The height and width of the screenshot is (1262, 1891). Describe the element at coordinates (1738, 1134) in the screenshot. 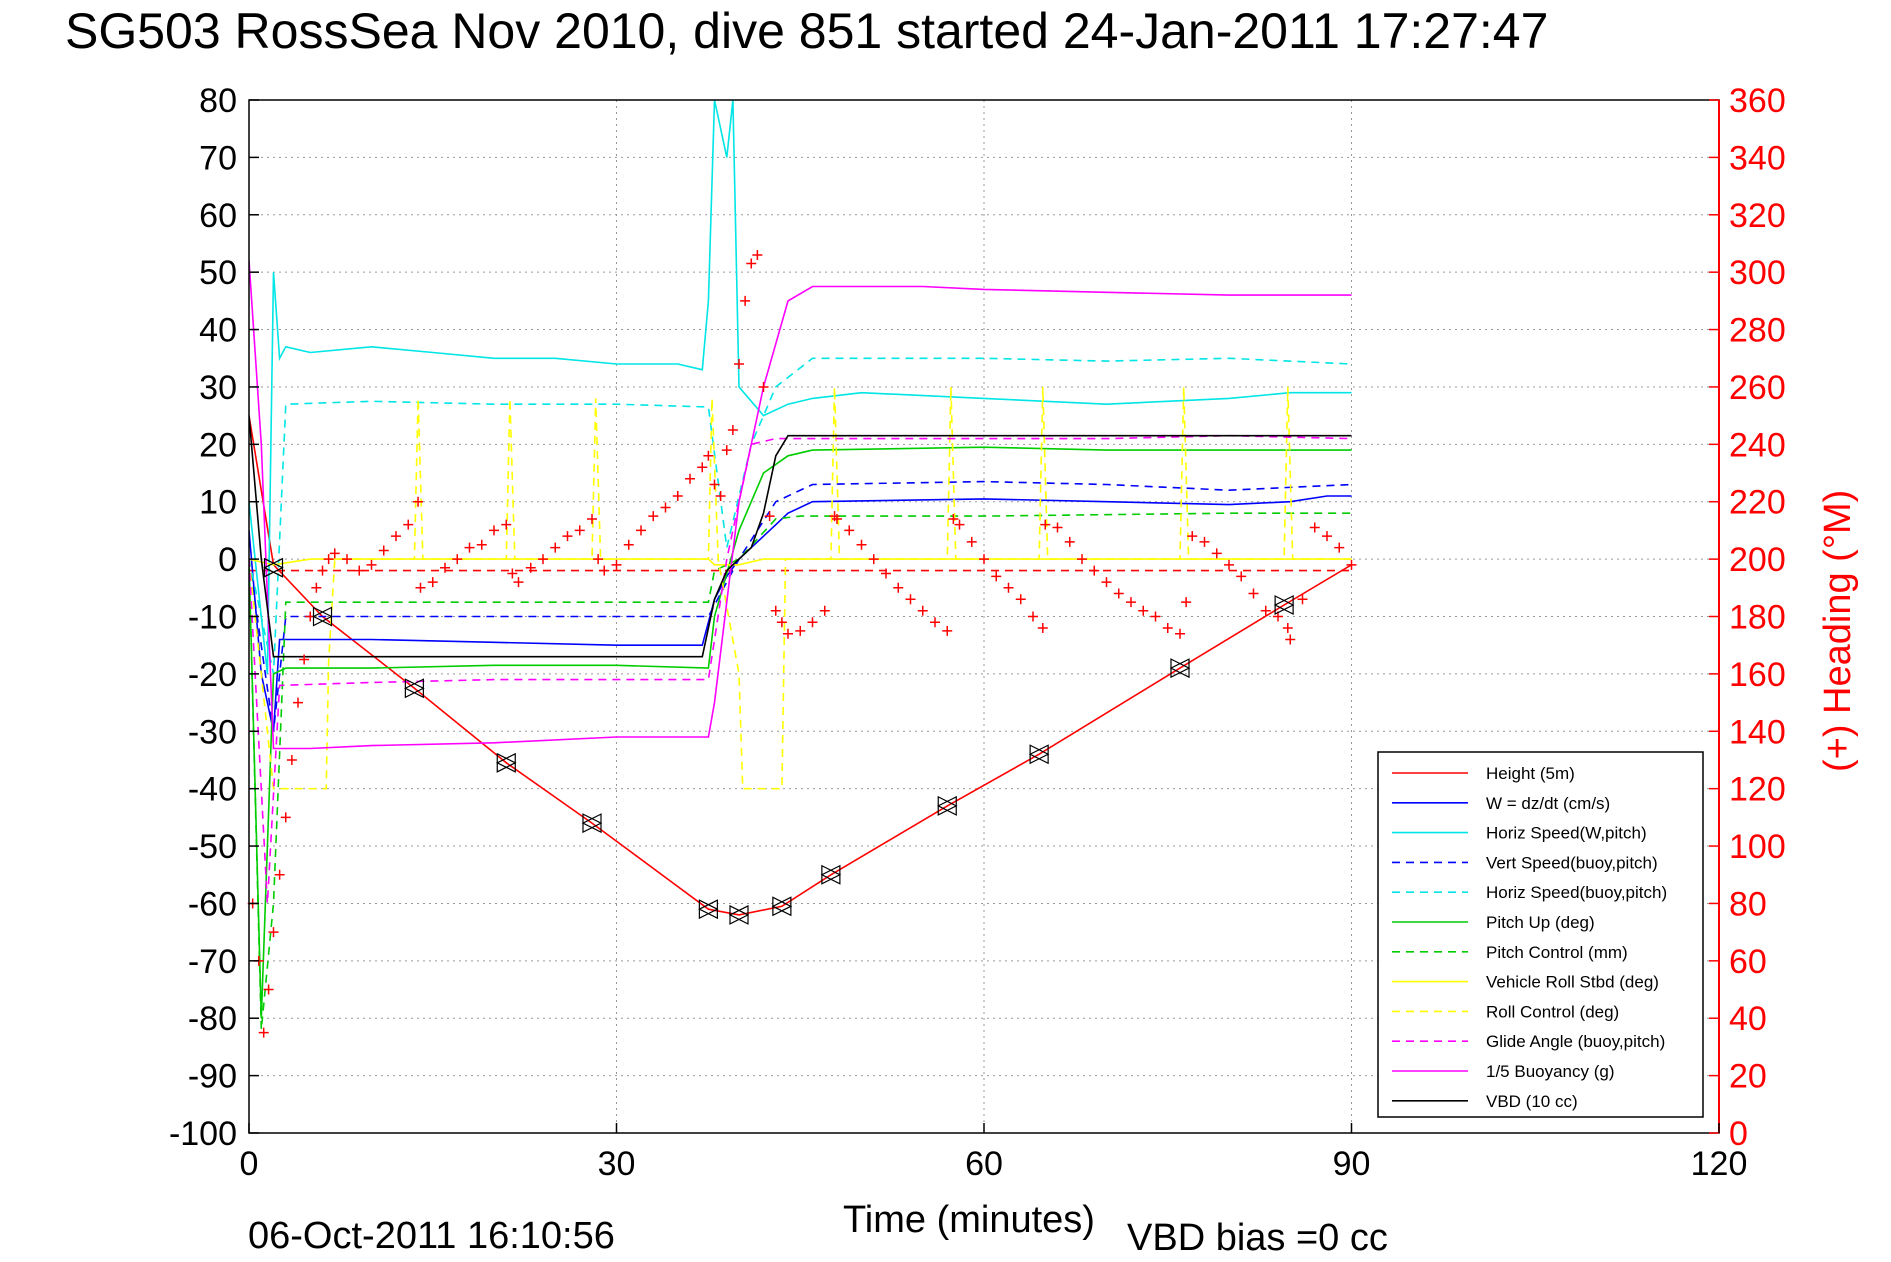

I see `y-right-tick-label: 0` at that location.